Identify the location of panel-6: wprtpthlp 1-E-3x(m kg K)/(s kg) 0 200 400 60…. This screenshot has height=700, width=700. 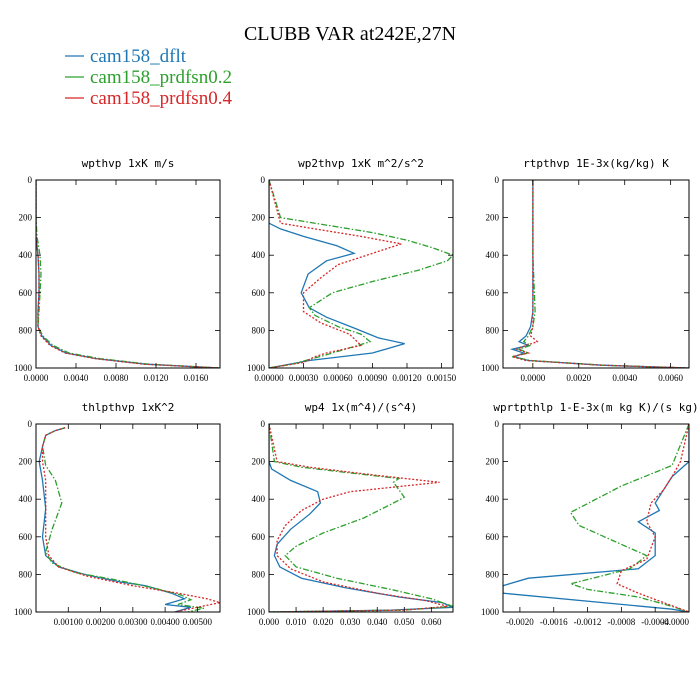
(590, 514).